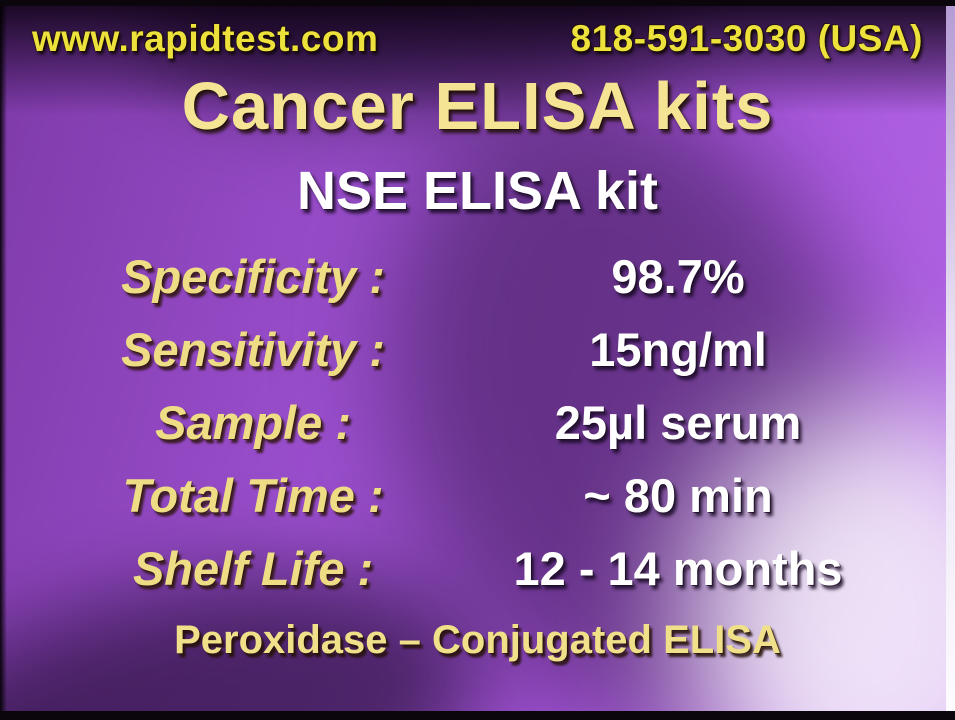 The height and width of the screenshot is (720, 955). I want to click on spec-row-specificity: Specificity : 98.7%, so click(477, 276).